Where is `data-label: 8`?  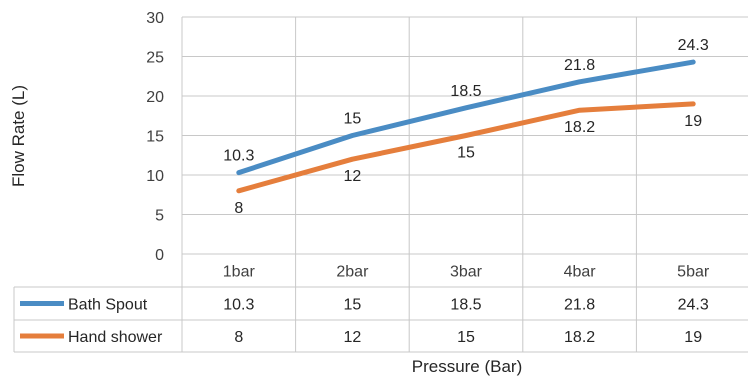 data-label: 8 is located at coordinates (238, 208).